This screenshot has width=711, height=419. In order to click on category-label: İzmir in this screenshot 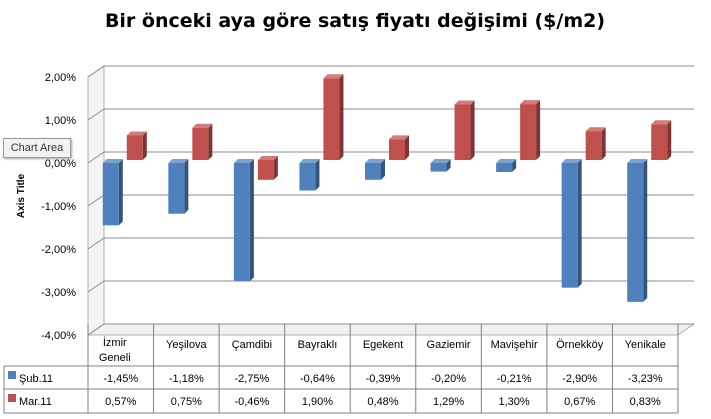, I will do `click(115, 342)`.